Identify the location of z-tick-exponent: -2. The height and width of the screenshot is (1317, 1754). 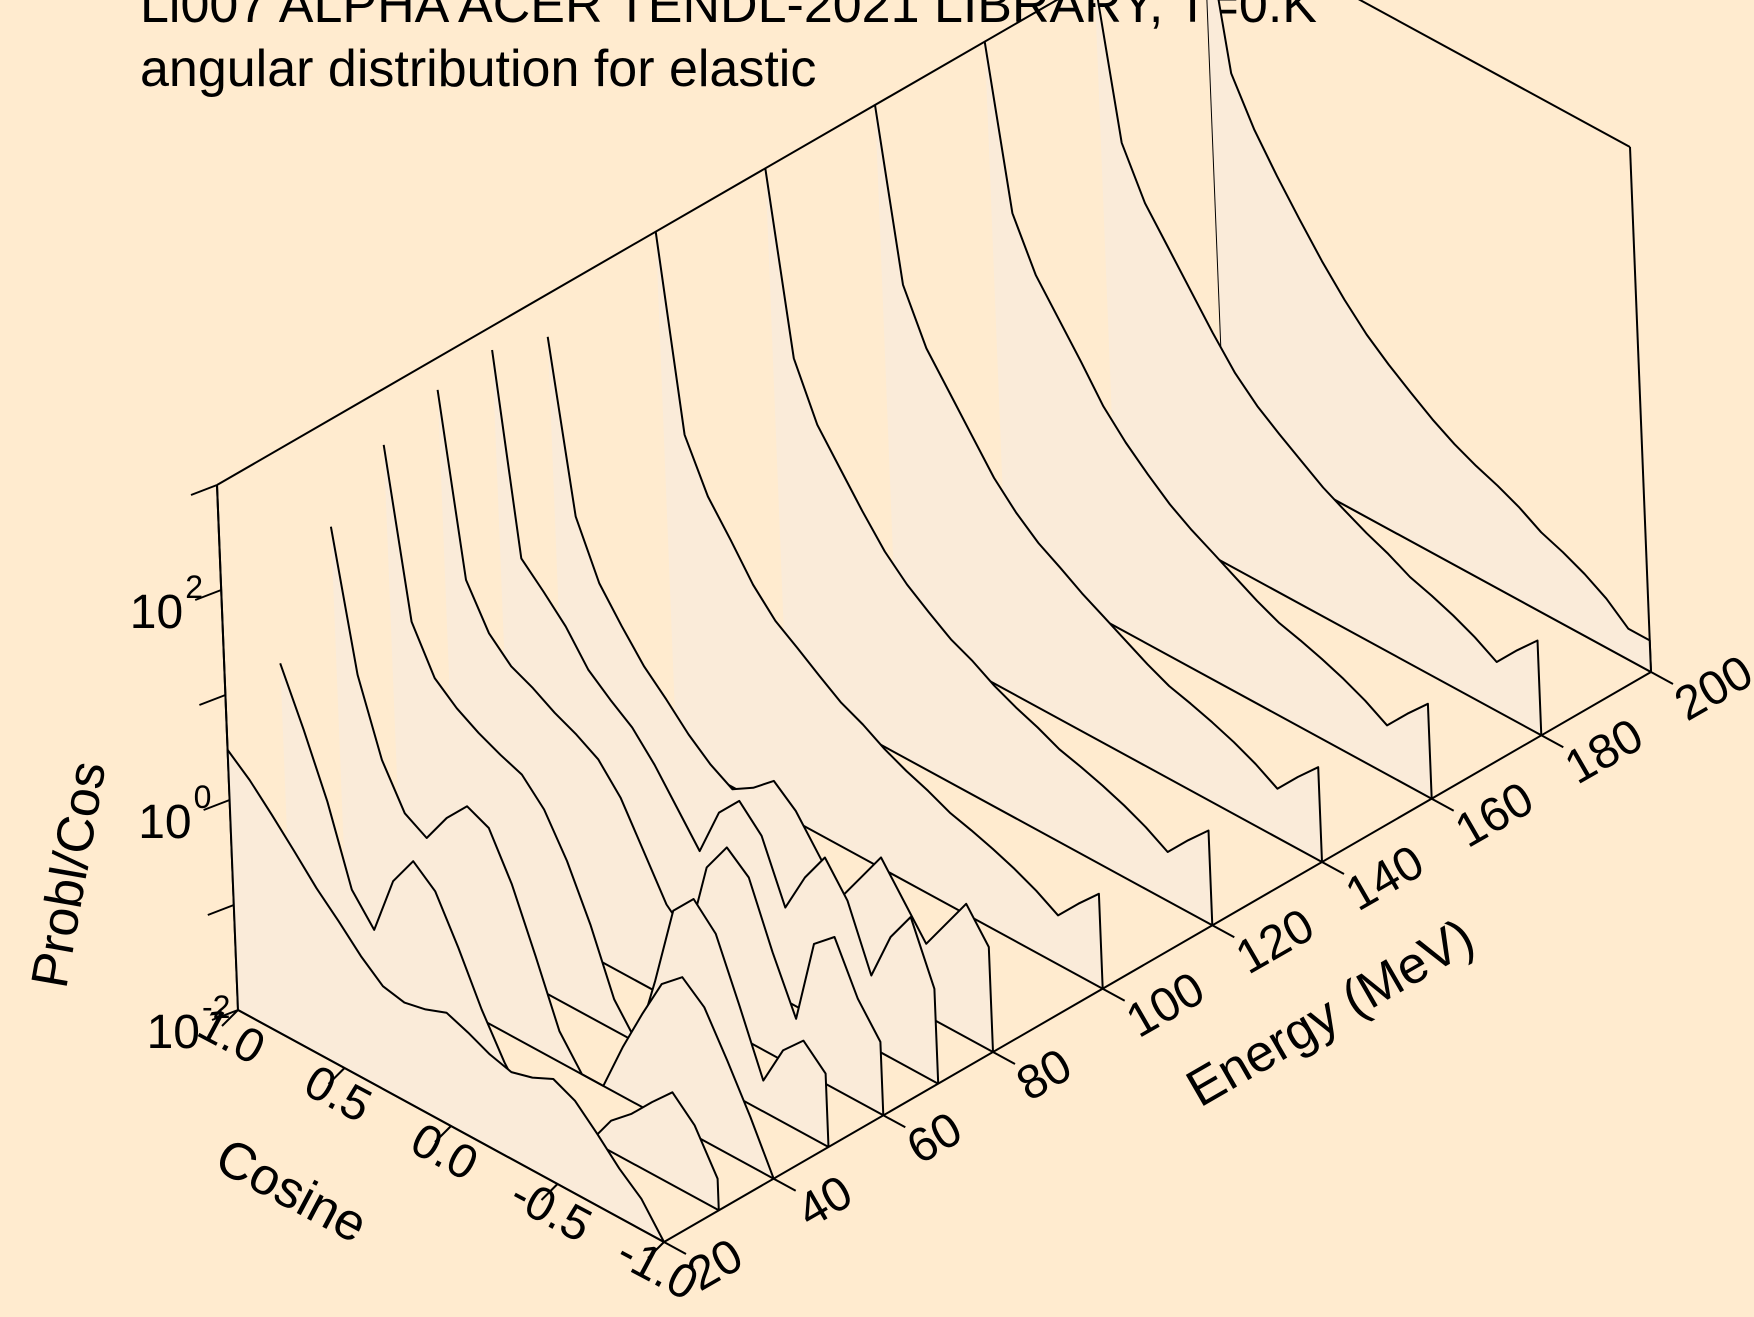
(216, 1007).